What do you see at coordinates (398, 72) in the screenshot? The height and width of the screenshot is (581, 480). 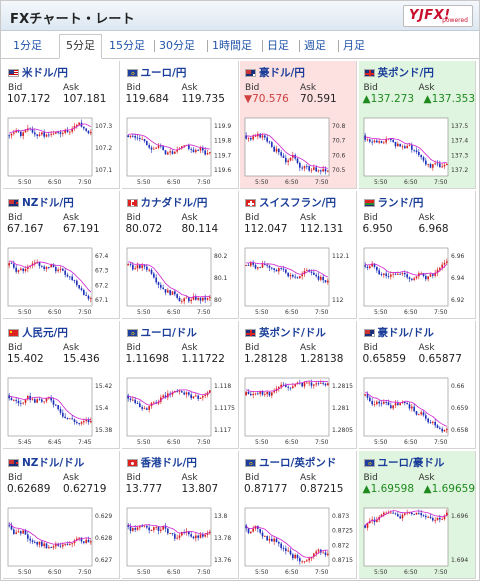 I see `pair-title: 英ポンド/円` at bounding box center [398, 72].